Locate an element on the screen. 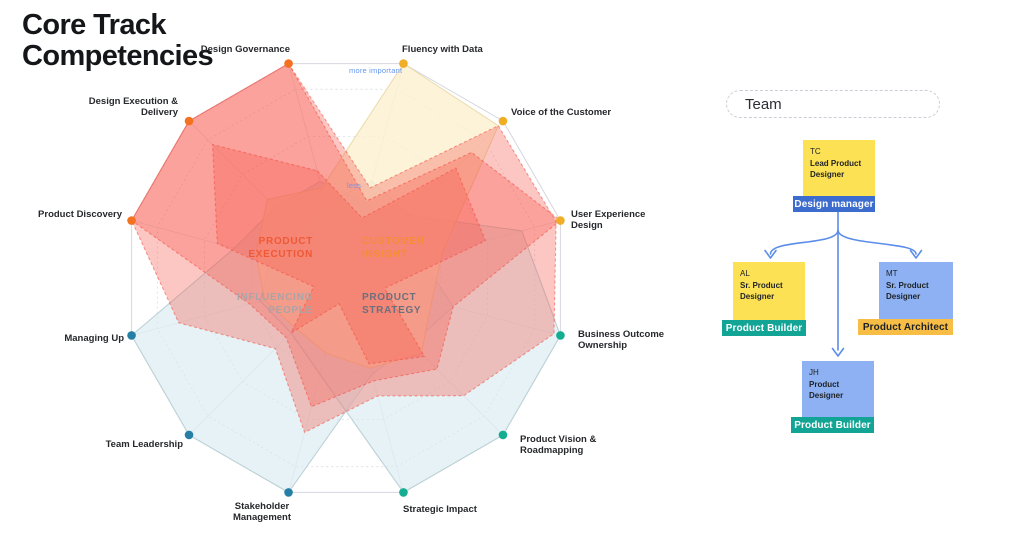 The width and height of the screenshot is (1024, 558). quadrant-label-product-execution: PRODUCT EXECUTION is located at coordinates (280, 248).